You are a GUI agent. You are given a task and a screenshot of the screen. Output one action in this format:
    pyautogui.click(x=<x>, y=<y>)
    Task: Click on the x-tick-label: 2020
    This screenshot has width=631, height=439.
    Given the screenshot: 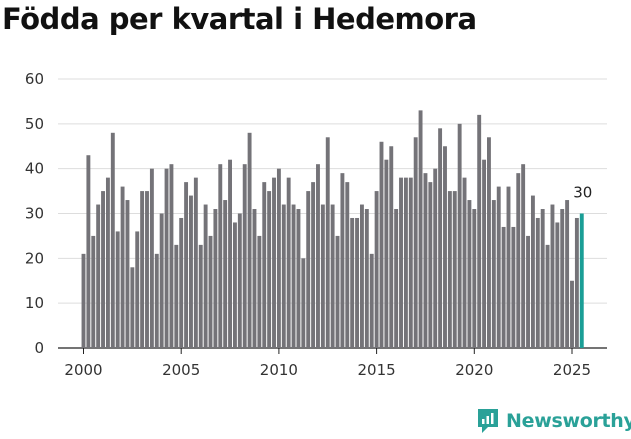 What is the action you would take?
    pyautogui.click(x=474, y=370)
    